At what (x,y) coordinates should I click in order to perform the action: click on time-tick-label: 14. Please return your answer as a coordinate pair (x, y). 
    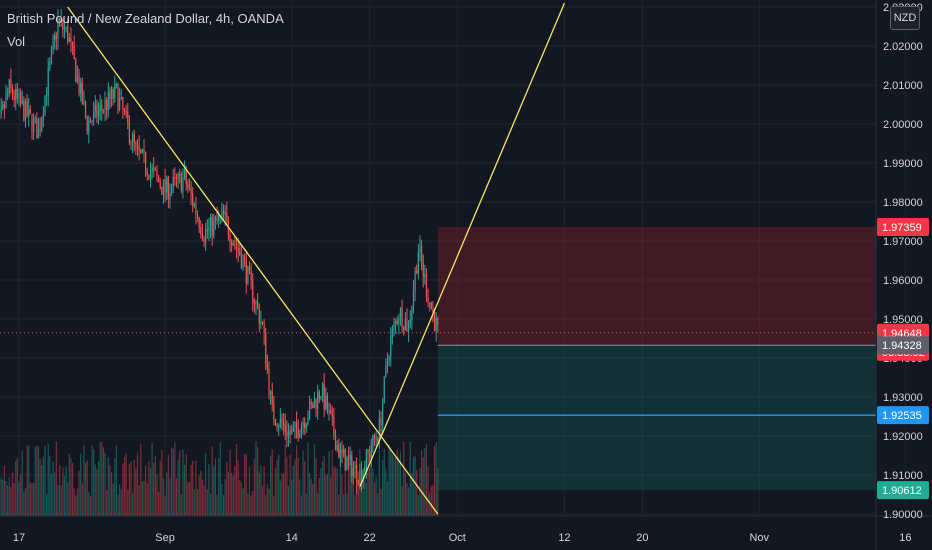
    Looking at the image, I should click on (292, 538).